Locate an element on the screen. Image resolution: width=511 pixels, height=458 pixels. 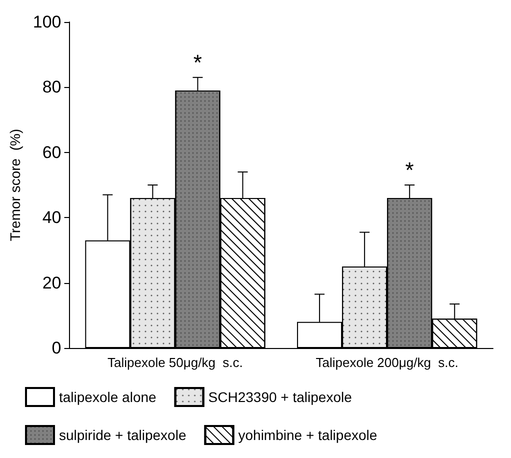
y-tick-label: 60 is located at coordinates (52, 152).